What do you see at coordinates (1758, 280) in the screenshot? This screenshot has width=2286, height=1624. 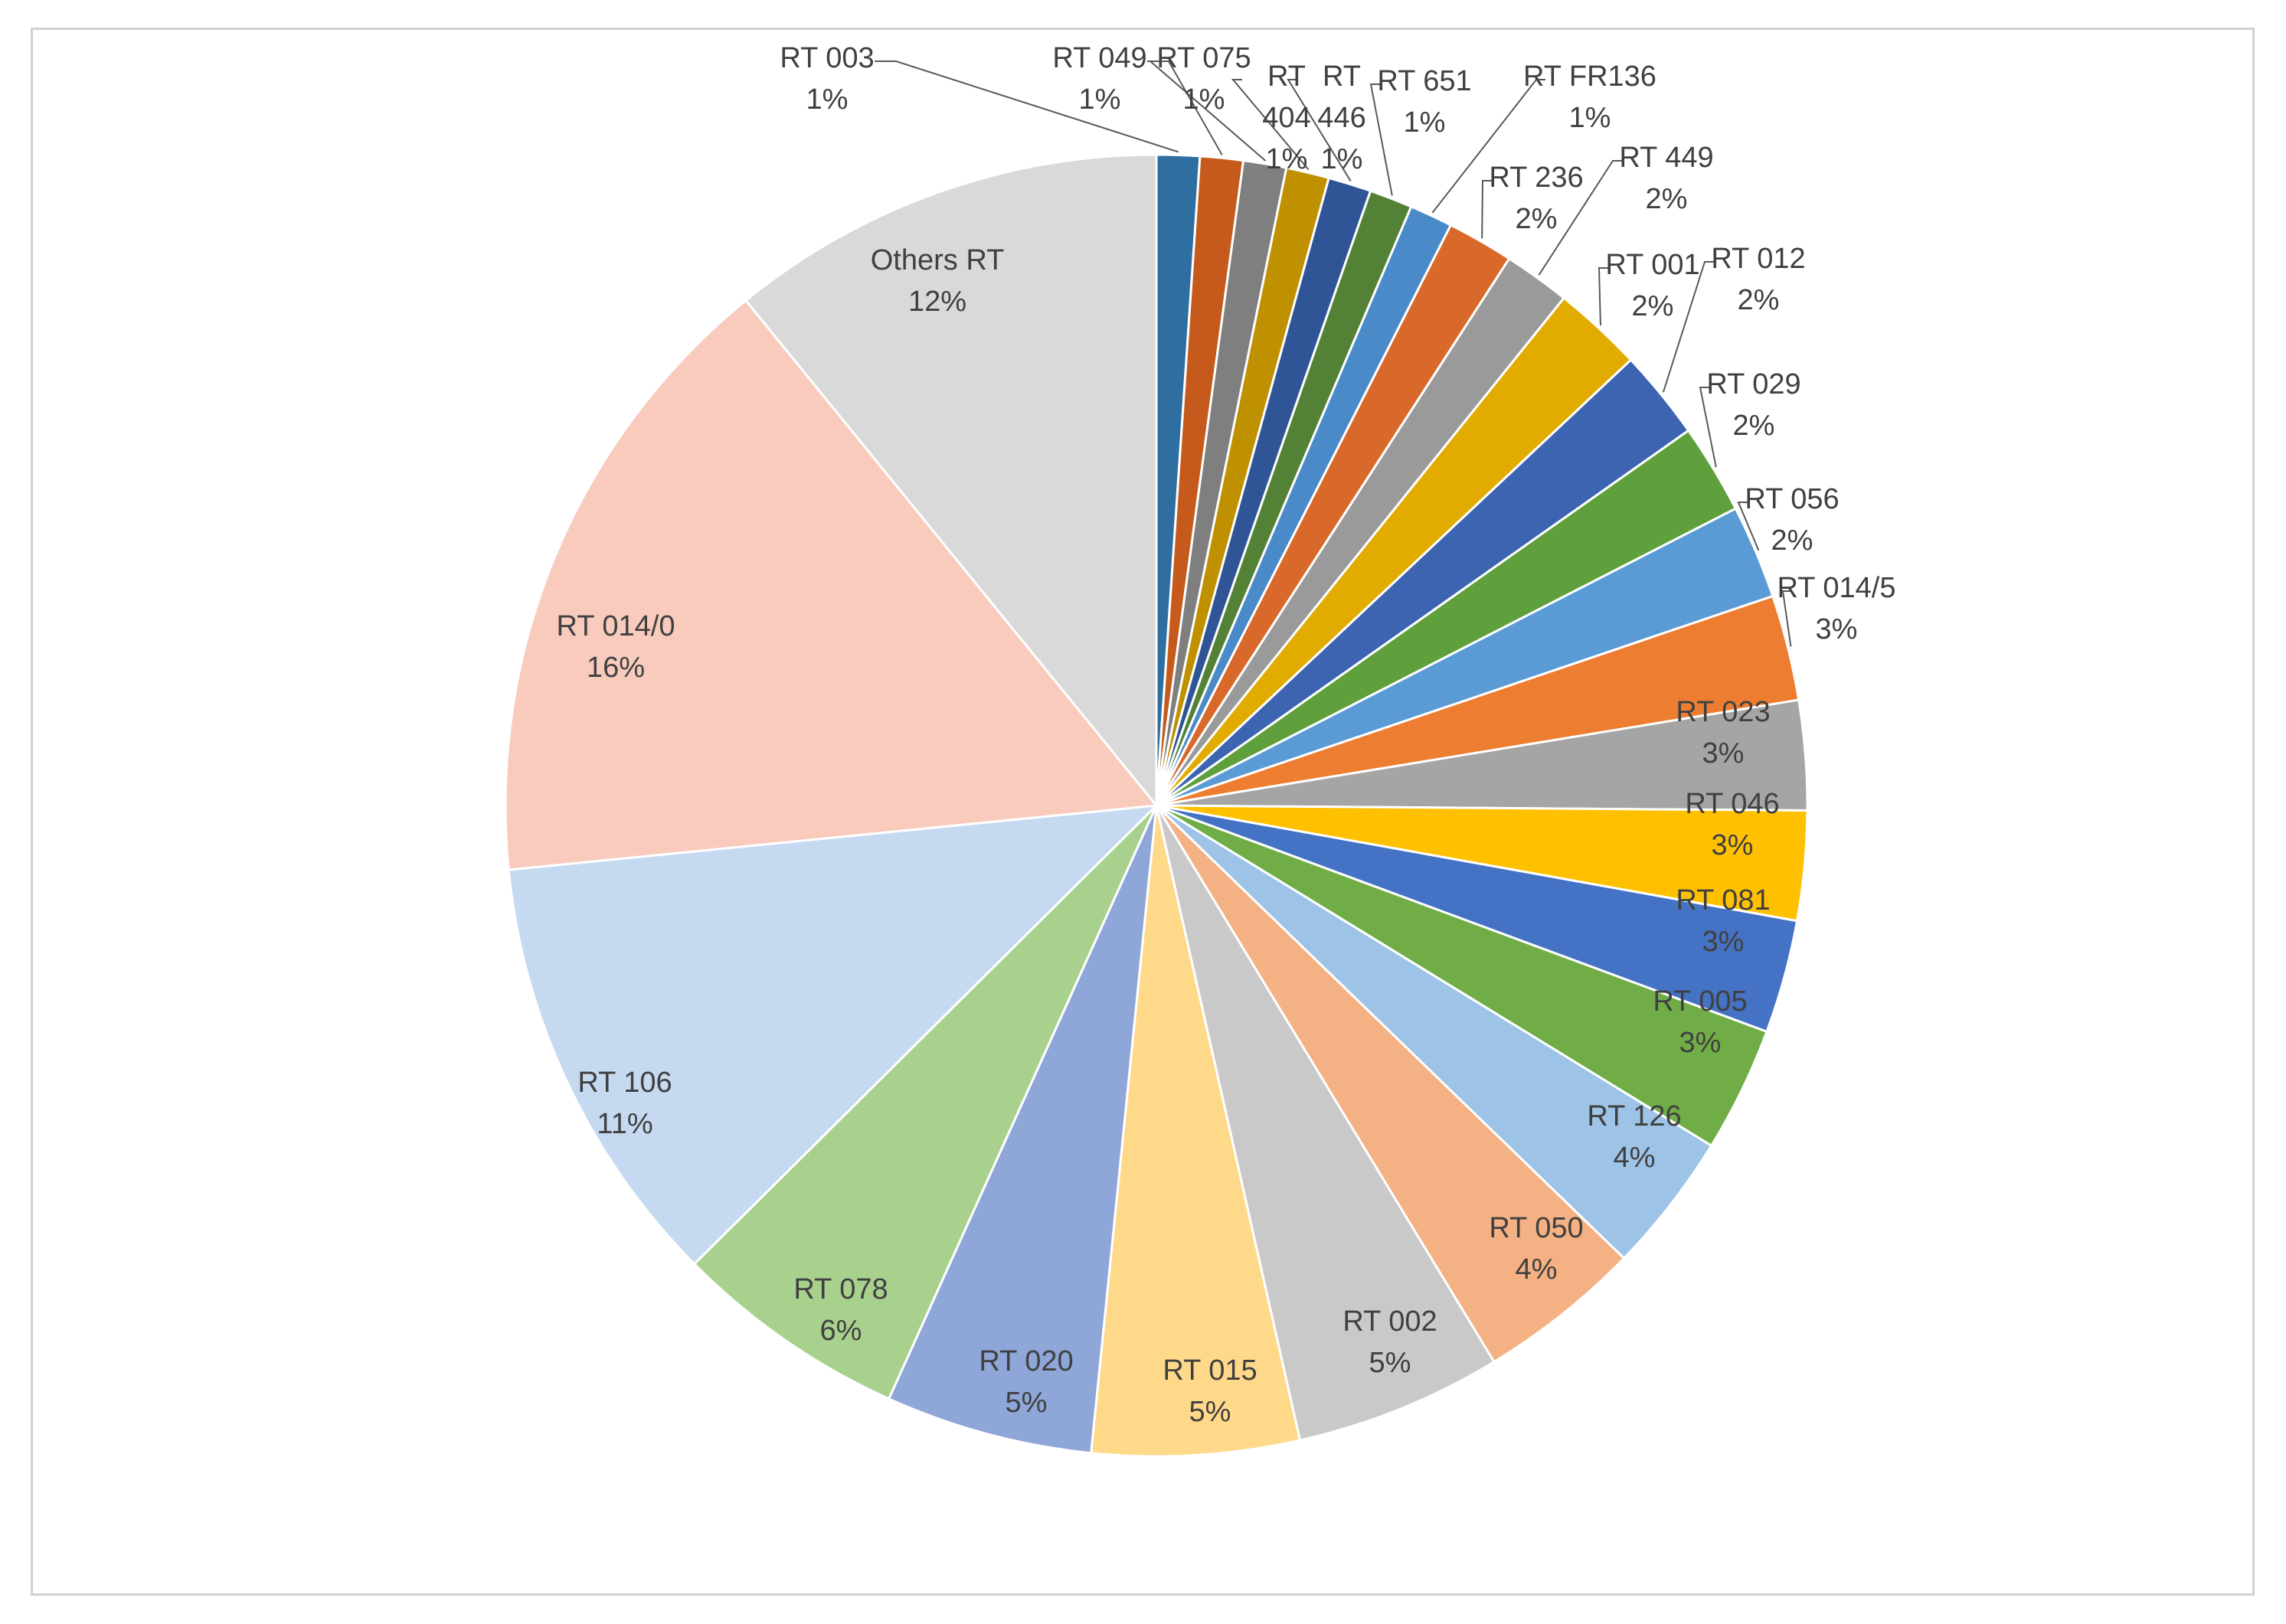 I see `slice-label-rt-012: RT 012 2%` at bounding box center [1758, 280].